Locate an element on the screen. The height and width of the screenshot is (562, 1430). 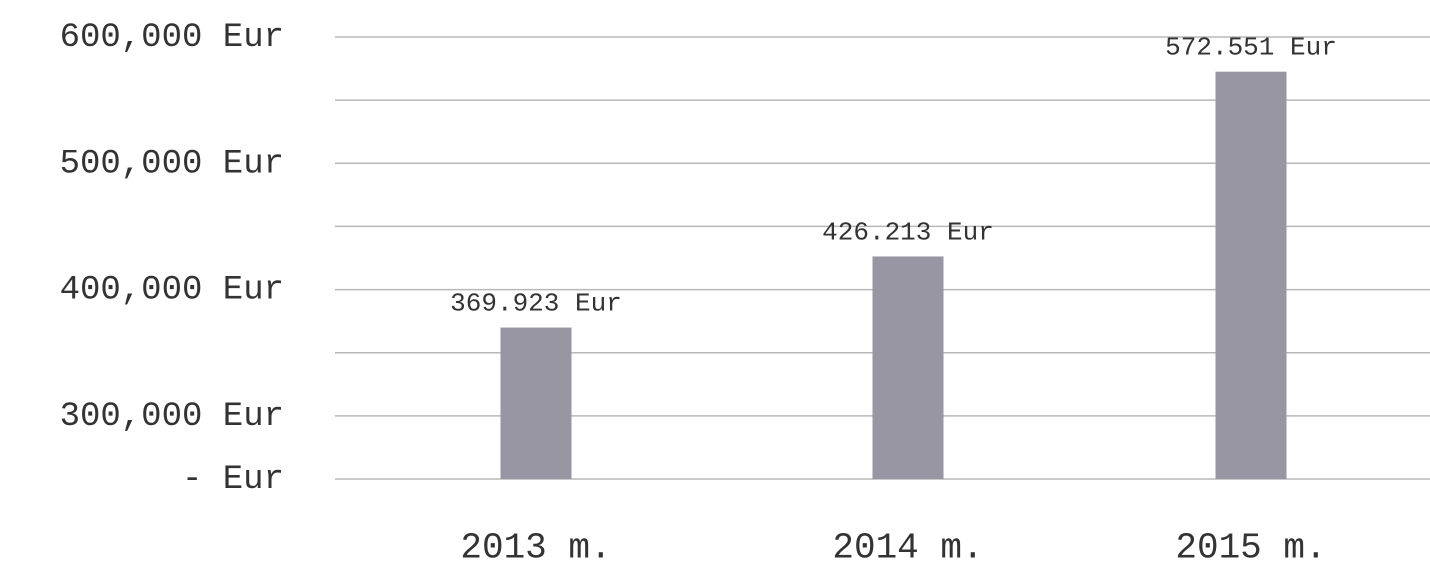
y-tick-label: - Eur is located at coordinates (233, 480).